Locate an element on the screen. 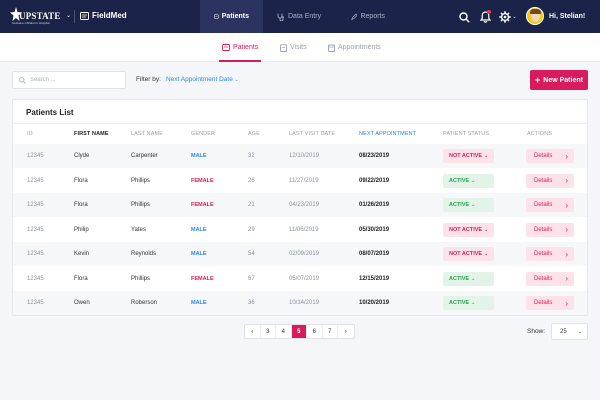  nav-tab-patients: Patients is located at coordinates (231, 16).